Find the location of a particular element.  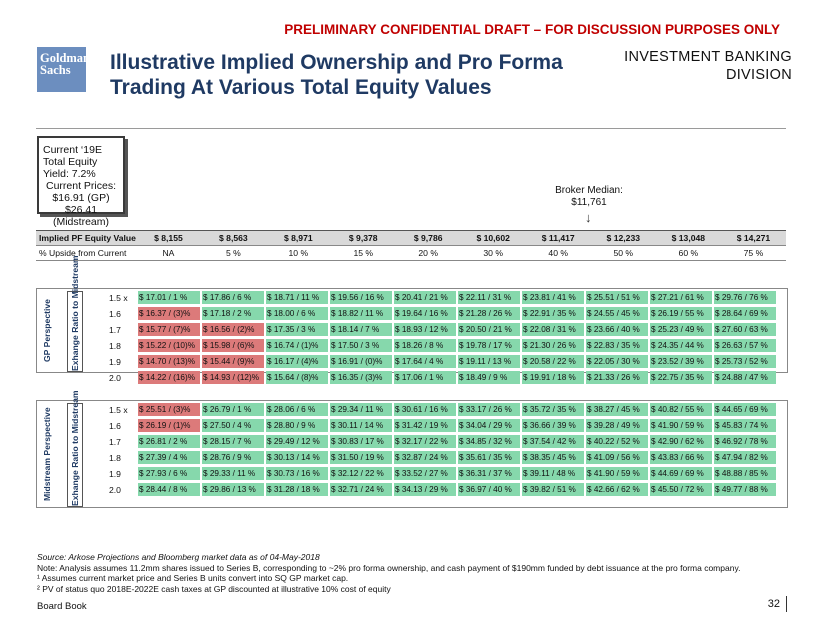

price-premium-cell: $ 30.13 / 14 % is located at coordinates (297, 457).